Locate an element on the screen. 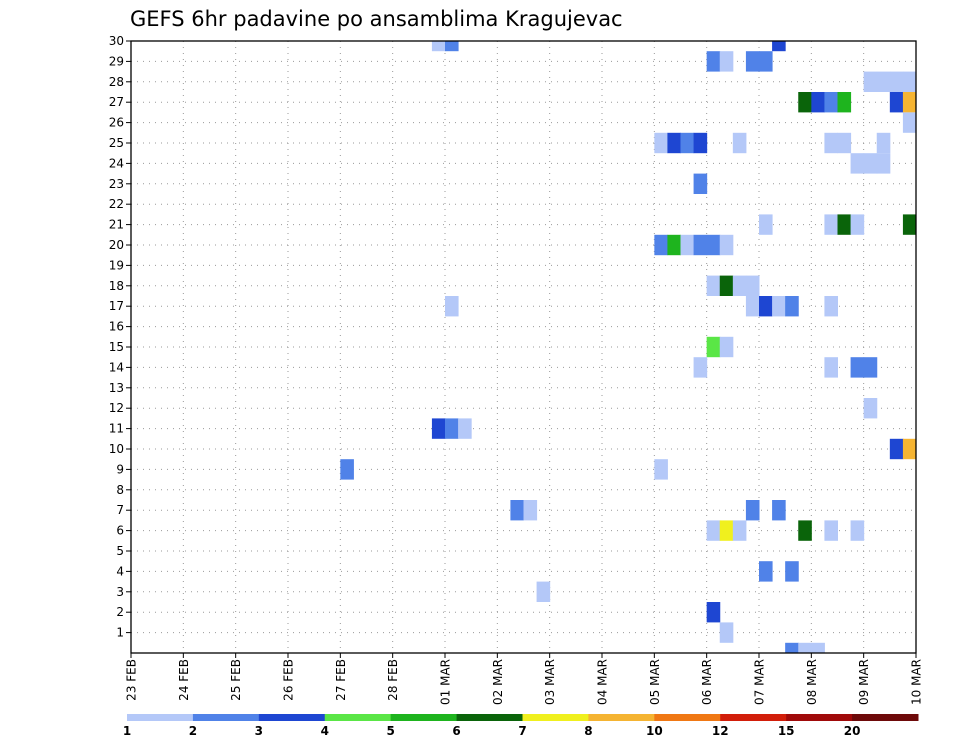 The height and width of the screenshot is (742, 960). y-tick-label: 12 is located at coordinates (116, 408).